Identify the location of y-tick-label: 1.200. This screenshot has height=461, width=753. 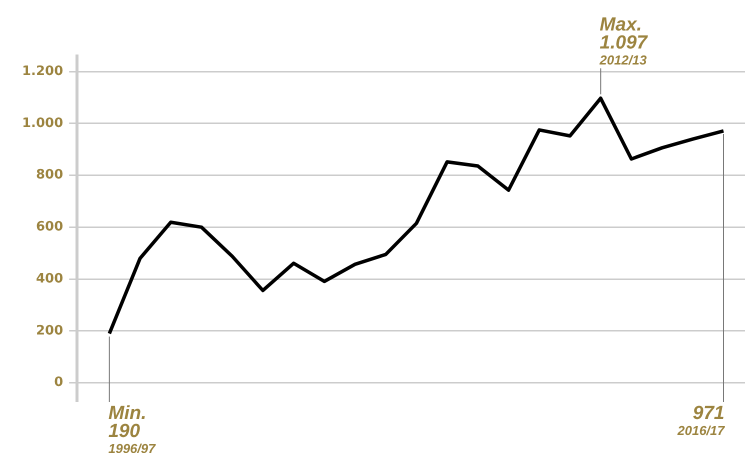
(43, 71).